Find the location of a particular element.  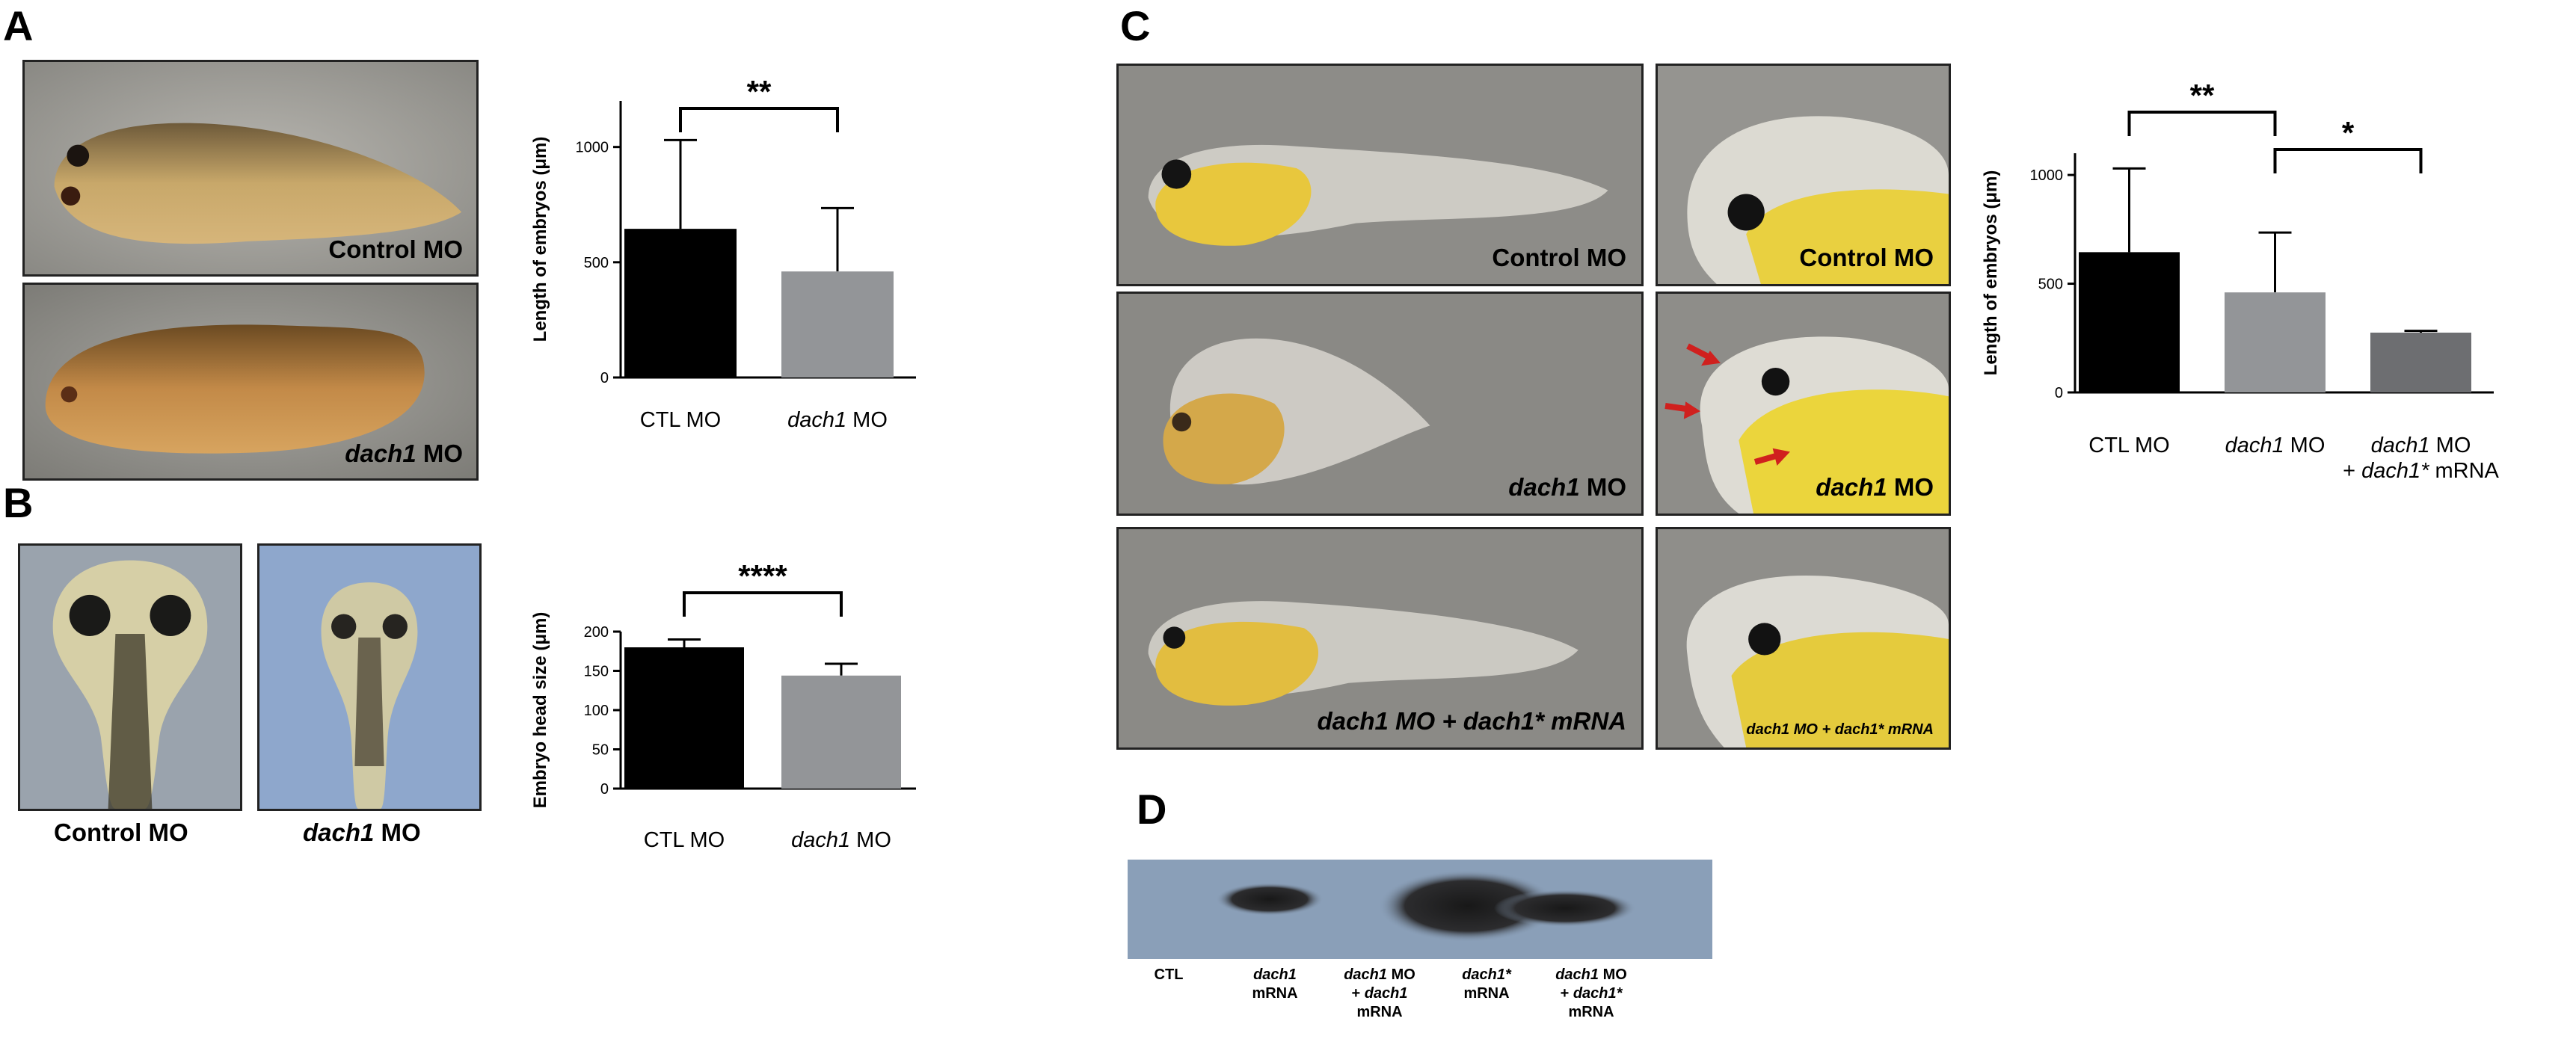

panel-letter-c: C is located at coordinates (1135, 25).